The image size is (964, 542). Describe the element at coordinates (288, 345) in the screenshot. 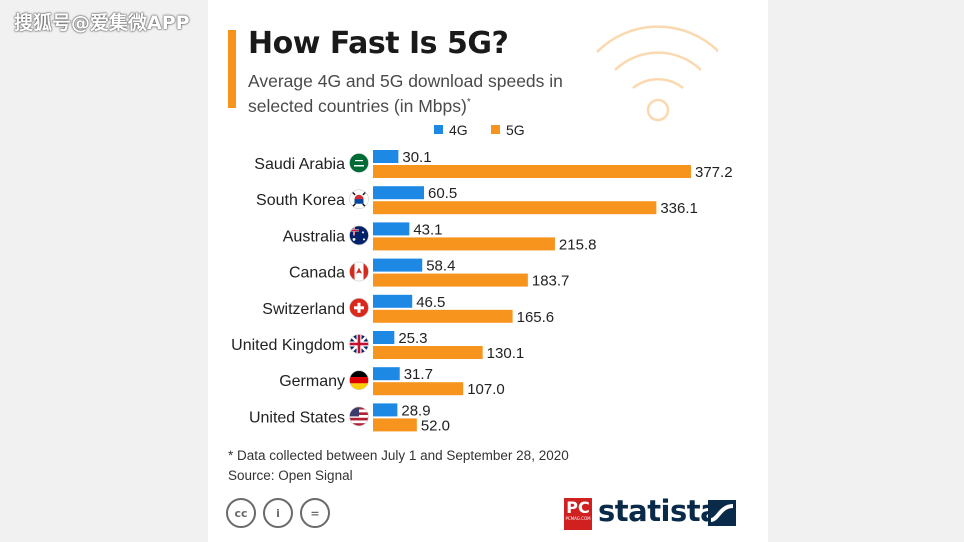

I see `category-label-united-kingdom: United Kingdom` at that location.